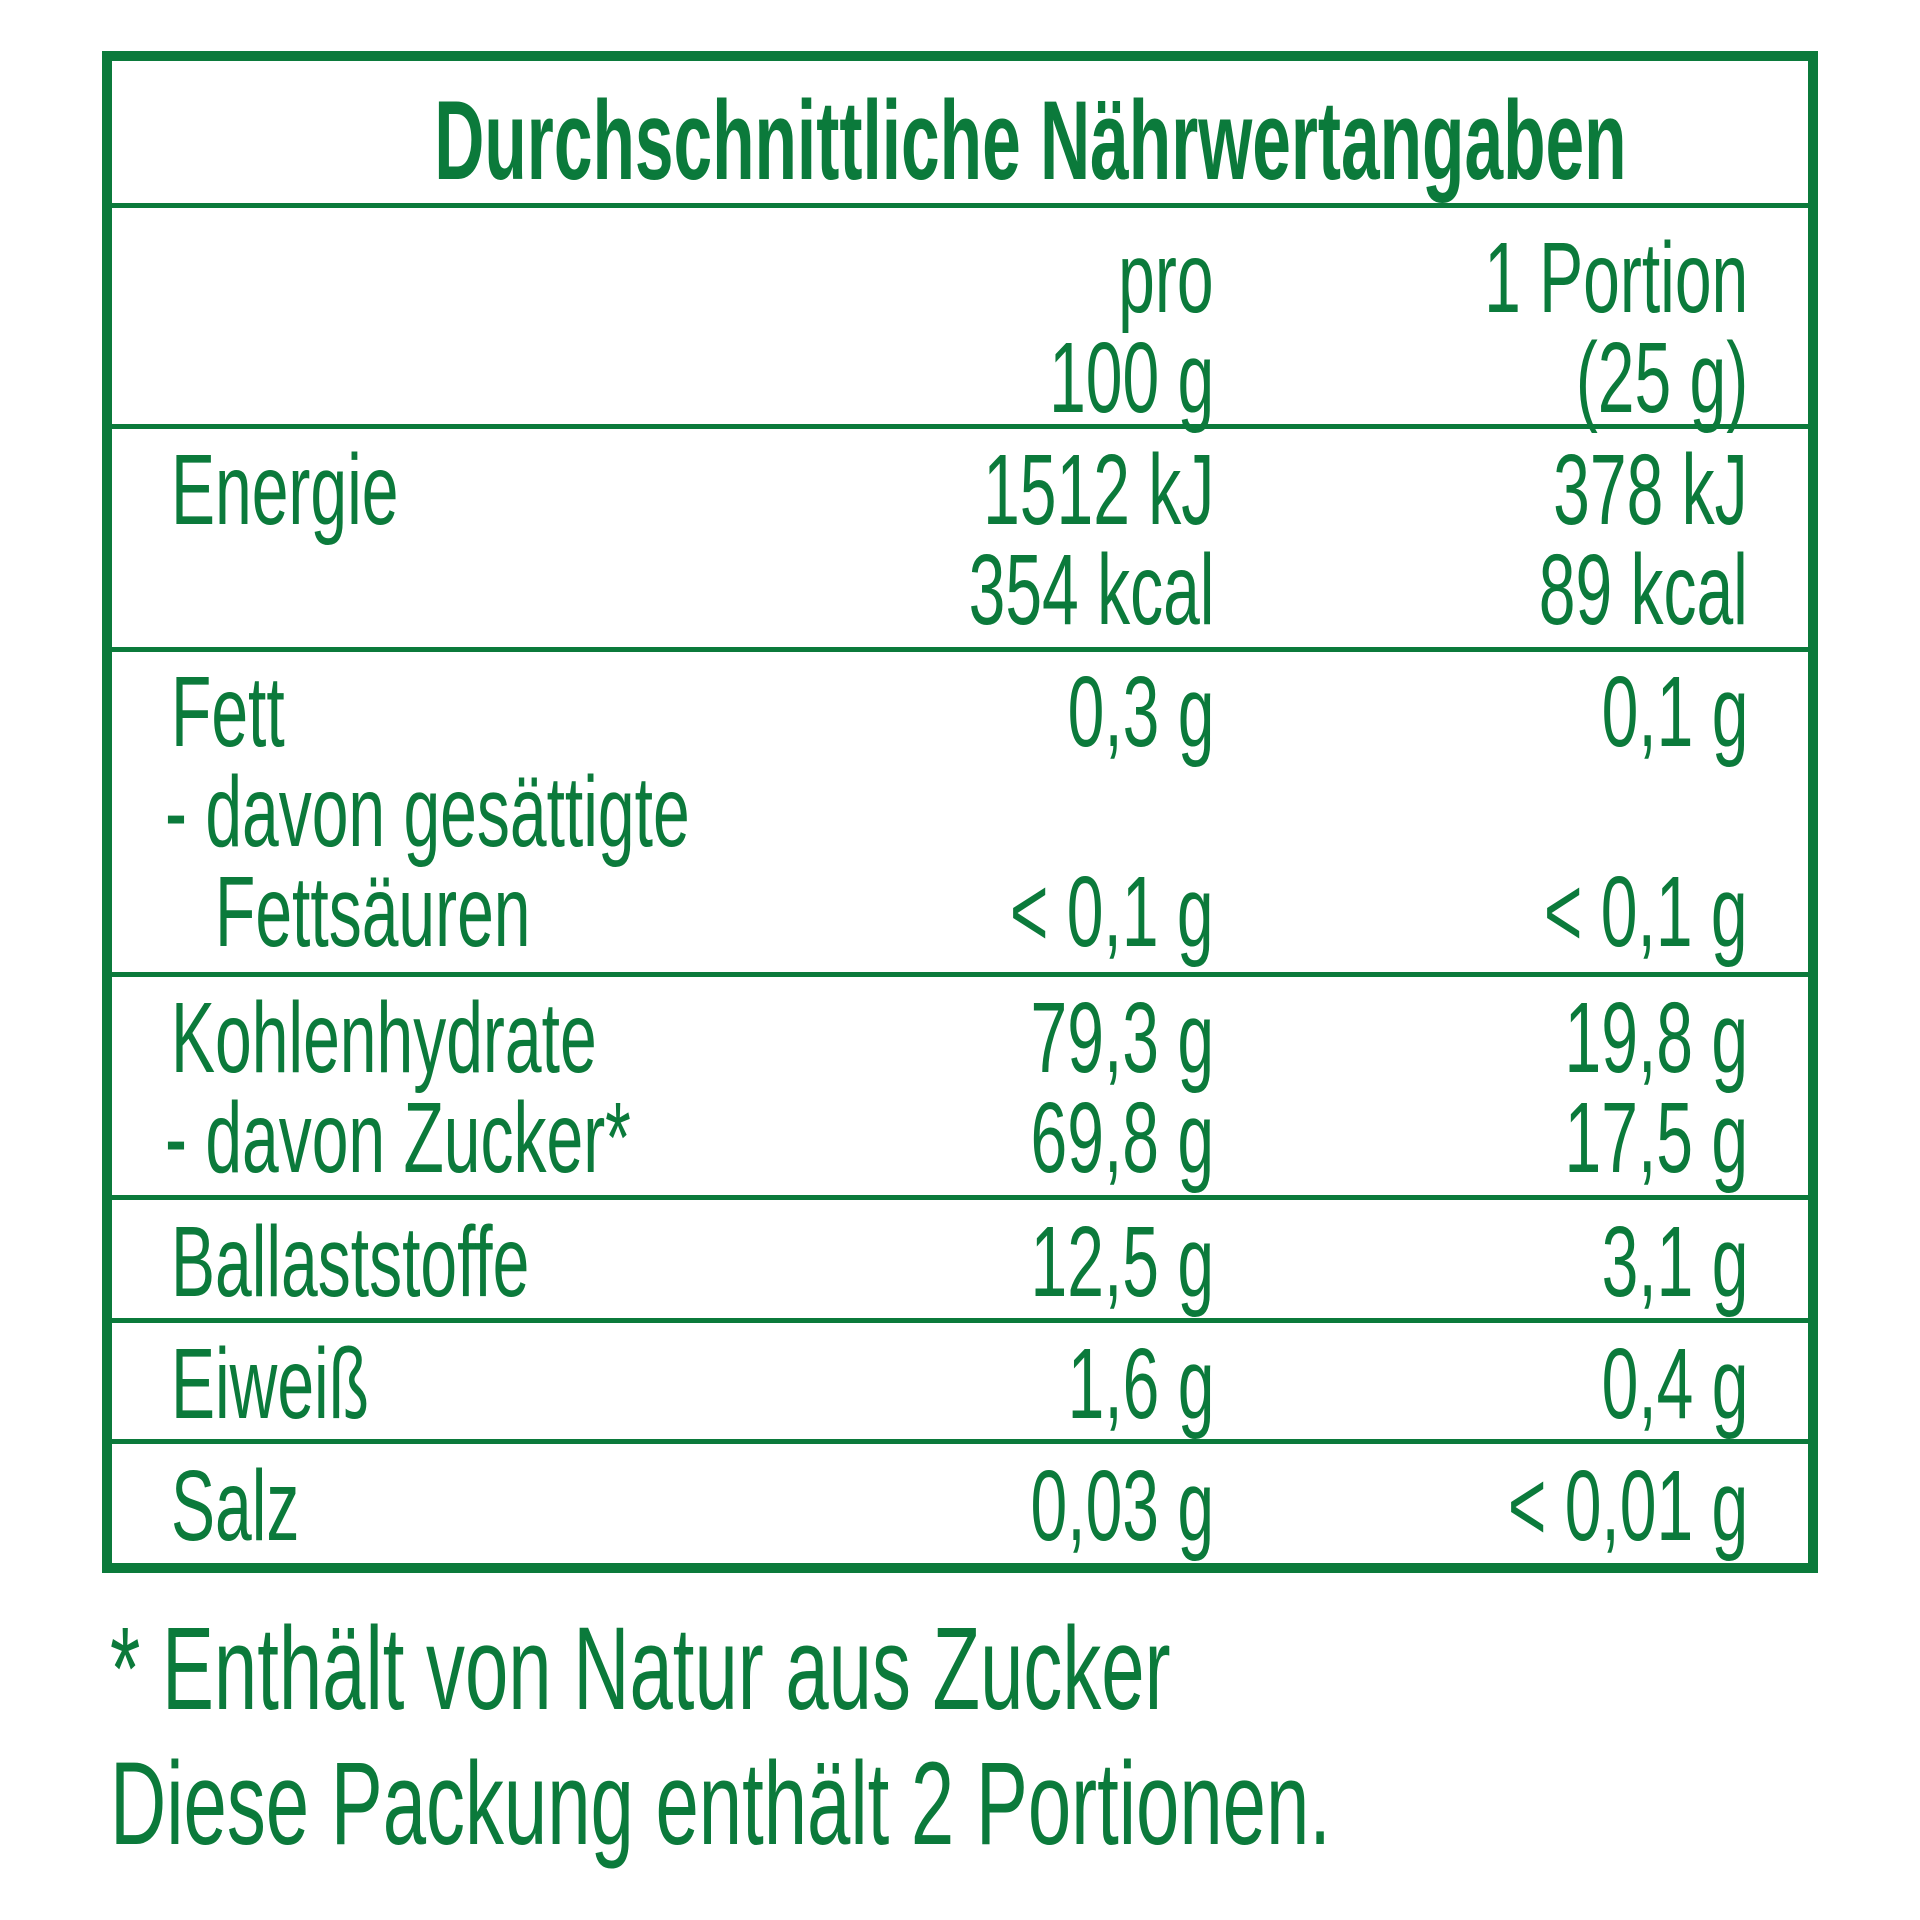  Describe the element at coordinates (1656, 1138) in the screenshot. I see `value-per-portion: 17,5 g` at that location.